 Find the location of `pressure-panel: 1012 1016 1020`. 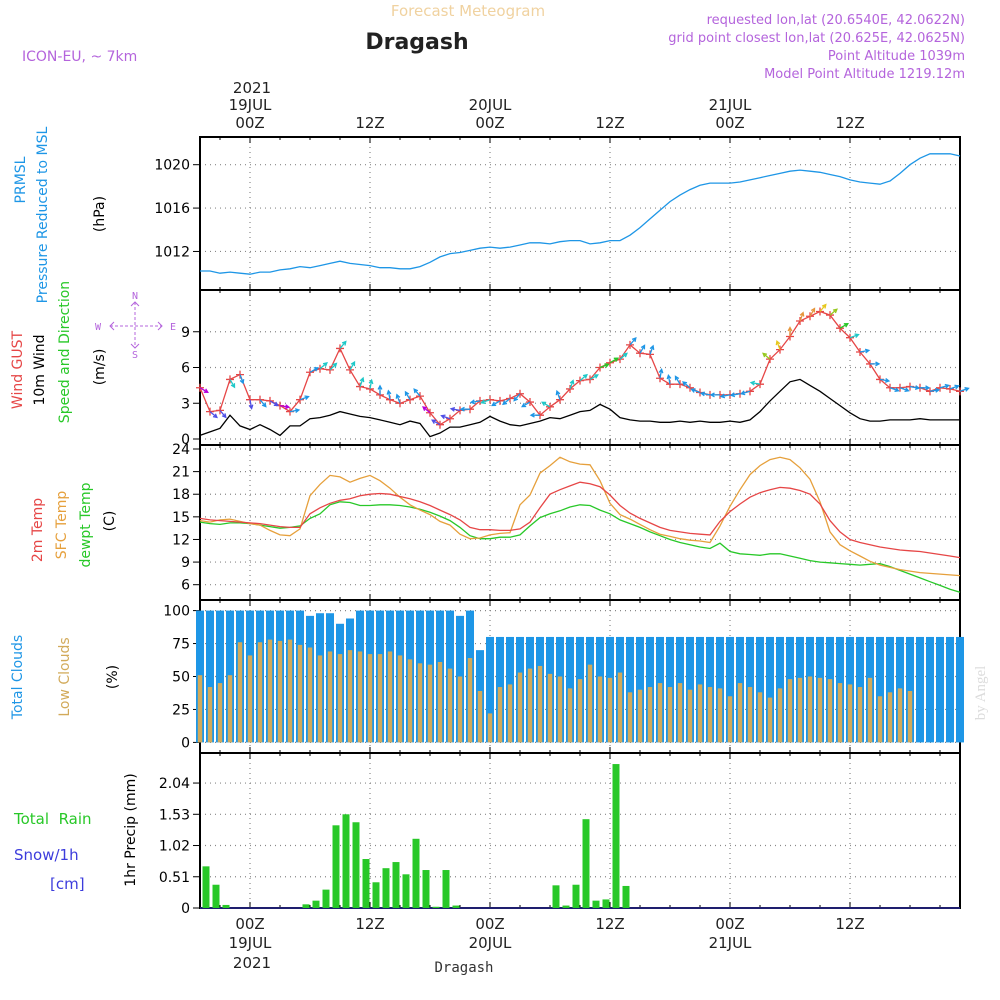

pressure-panel: 1012 1016 1020 is located at coordinates (557, 213).